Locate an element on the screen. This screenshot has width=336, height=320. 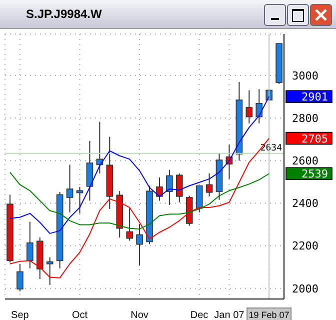
x-tick-label: Oct is located at coordinates (80, 315).